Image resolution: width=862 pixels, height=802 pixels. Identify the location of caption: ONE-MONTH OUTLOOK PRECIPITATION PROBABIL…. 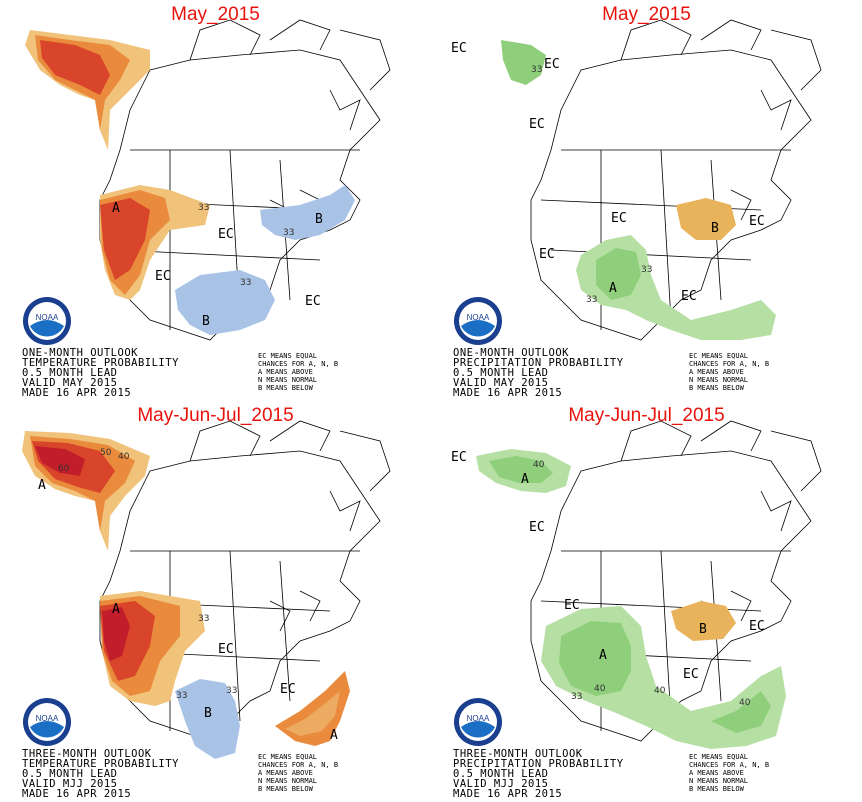
(538, 373).